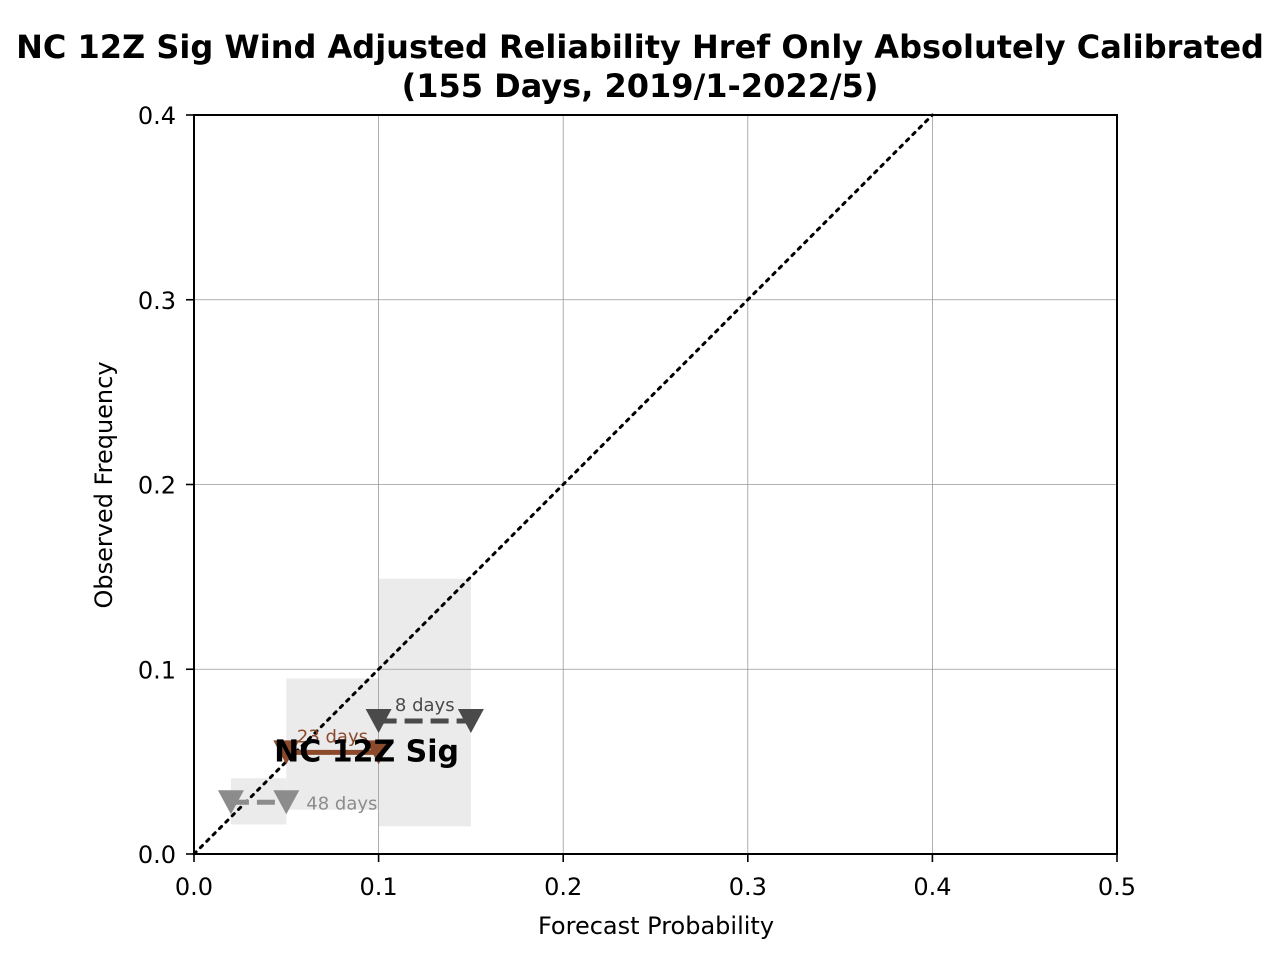 This screenshot has width=1280, height=960. Describe the element at coordinates (157, 670) in the screenshot. I see `y-tick-label: 0.1` at that location.